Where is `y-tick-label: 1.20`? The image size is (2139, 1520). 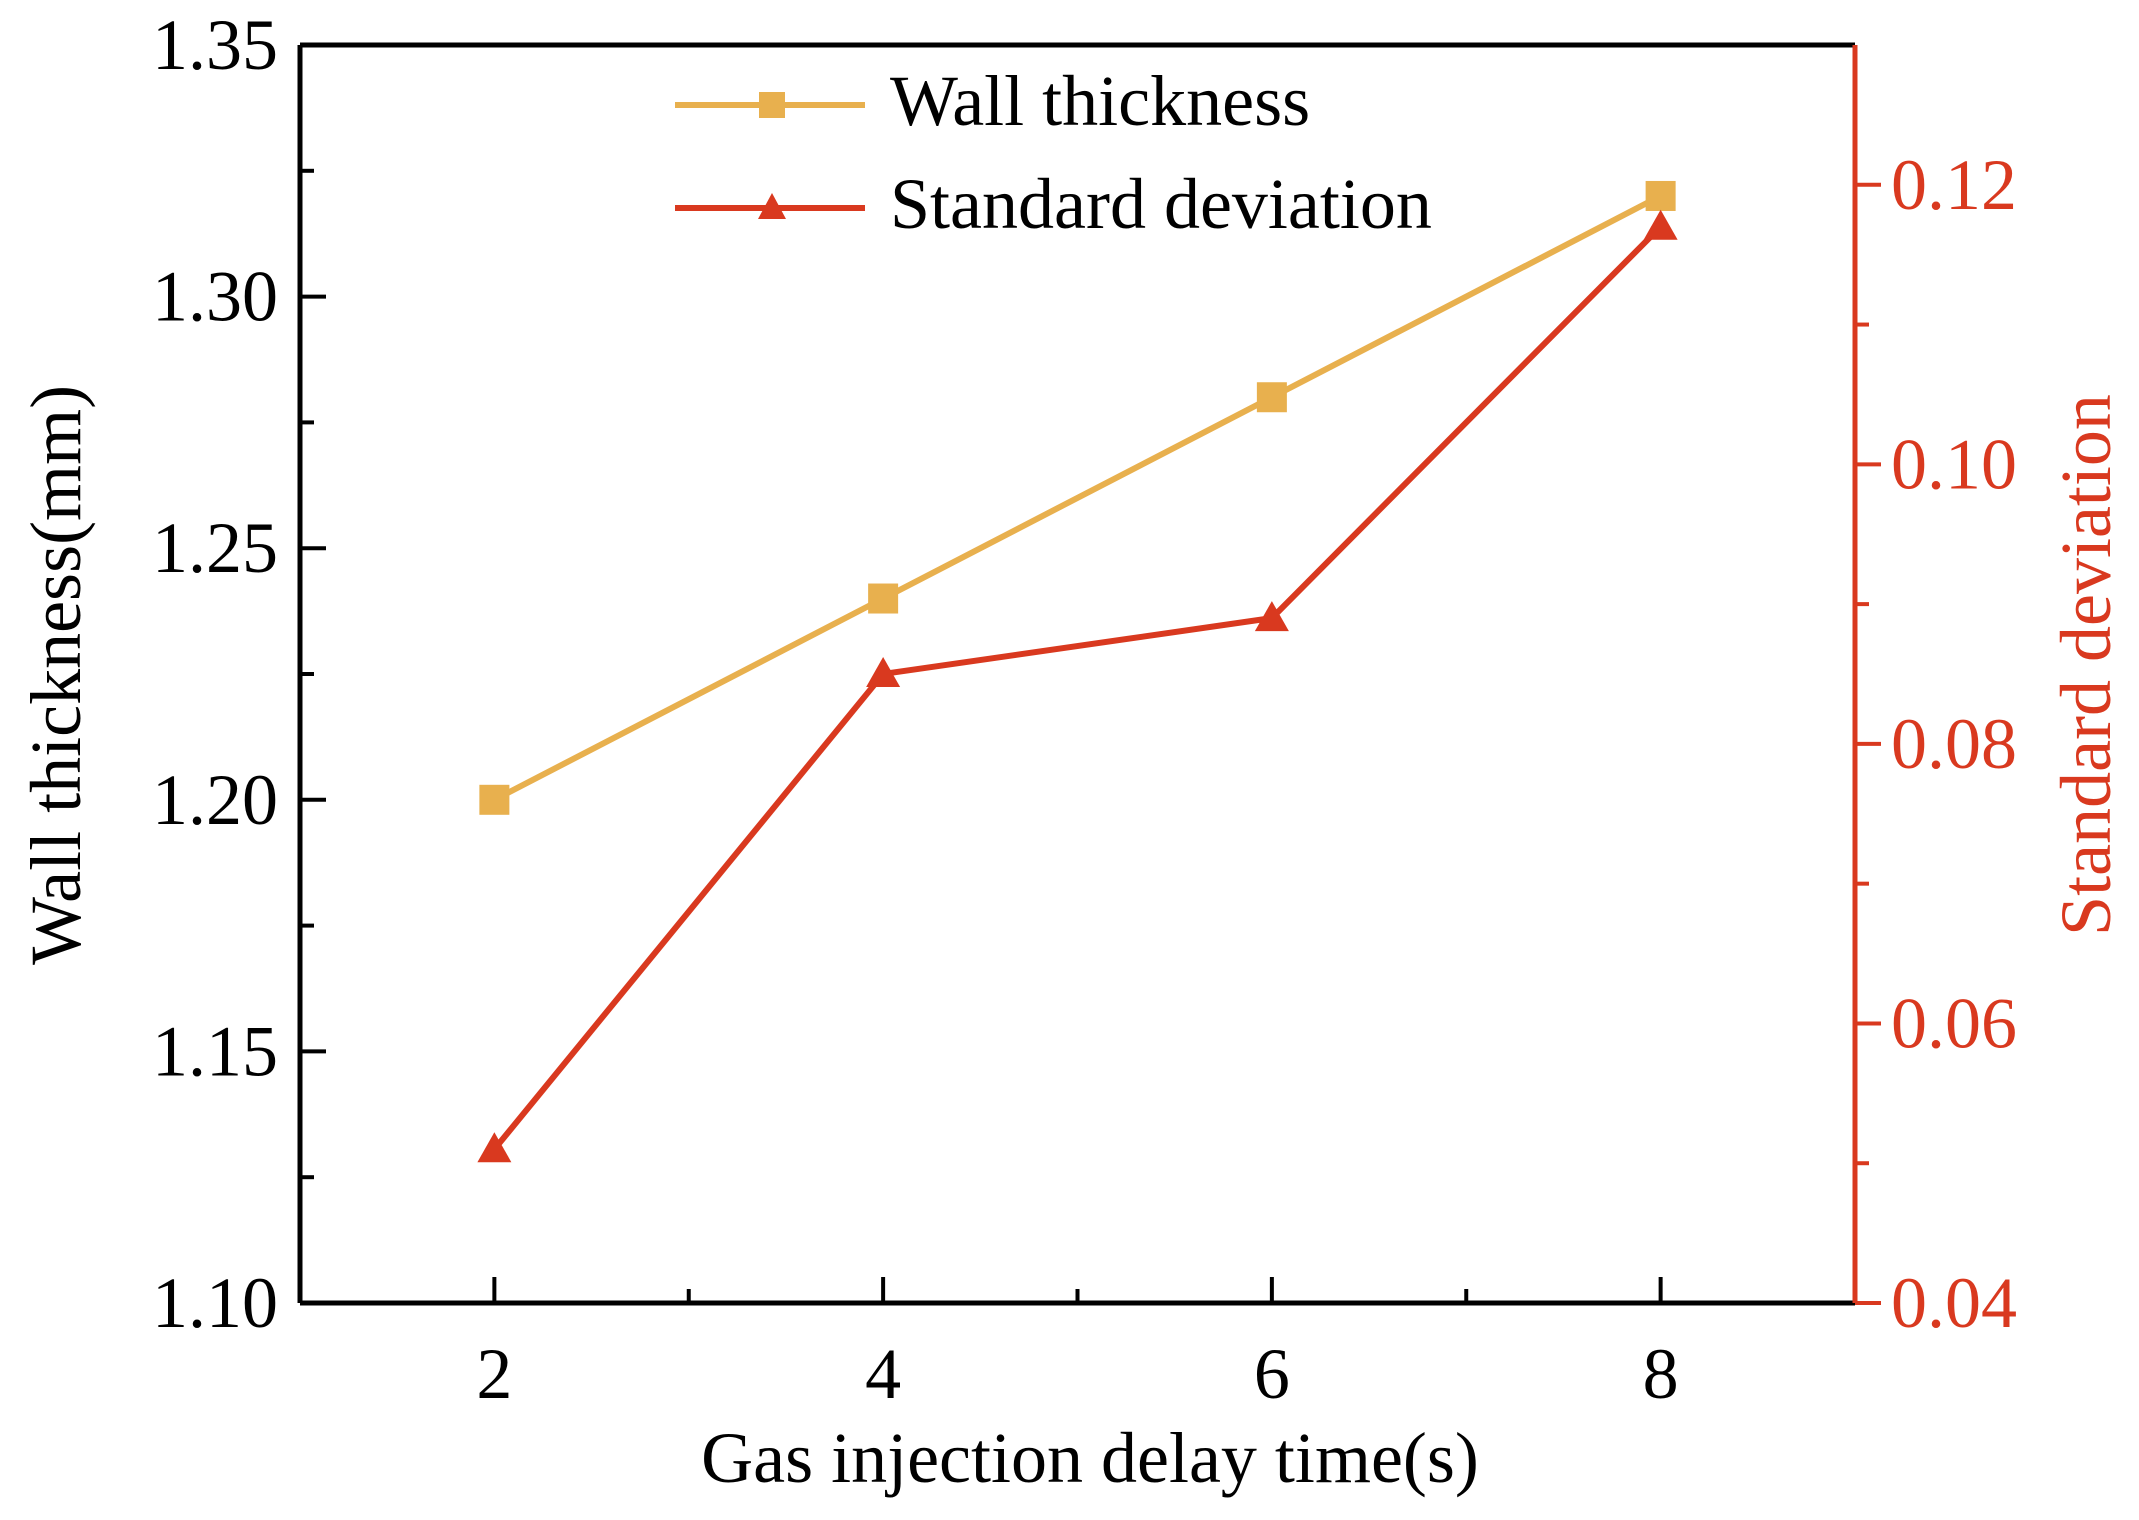
y-tick-label: 1.20 is located at coordinates (215, 800).